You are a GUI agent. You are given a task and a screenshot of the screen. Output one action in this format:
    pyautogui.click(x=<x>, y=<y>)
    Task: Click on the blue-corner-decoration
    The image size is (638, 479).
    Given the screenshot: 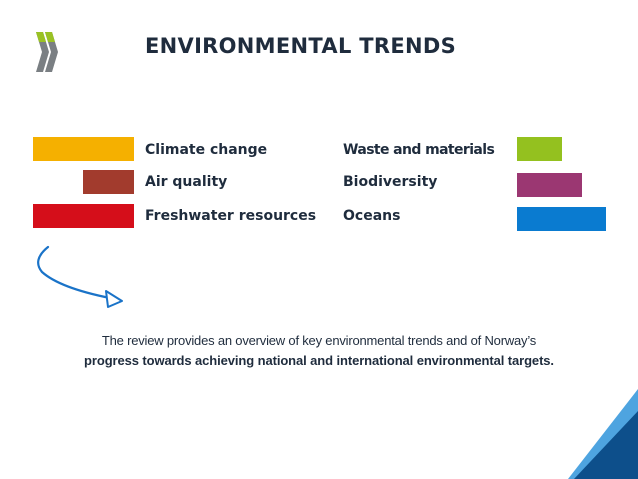 What is the action you would take?
    pyautogui.click(x=603, y=434)
    